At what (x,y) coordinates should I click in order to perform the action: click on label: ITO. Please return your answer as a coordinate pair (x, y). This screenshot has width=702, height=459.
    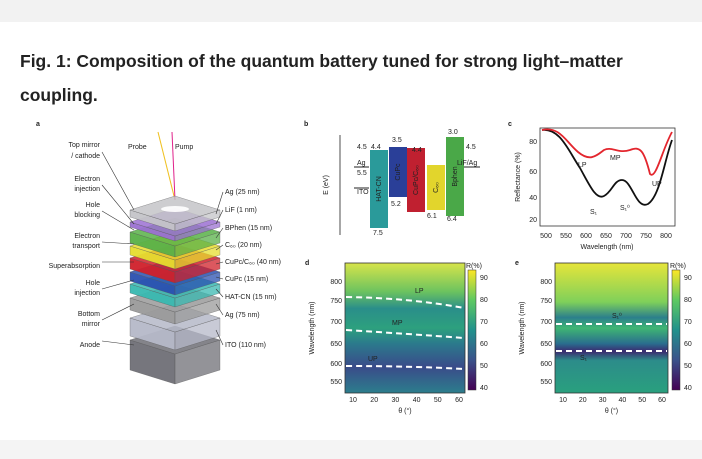
    Looking at the image, I should click on (363, 192).